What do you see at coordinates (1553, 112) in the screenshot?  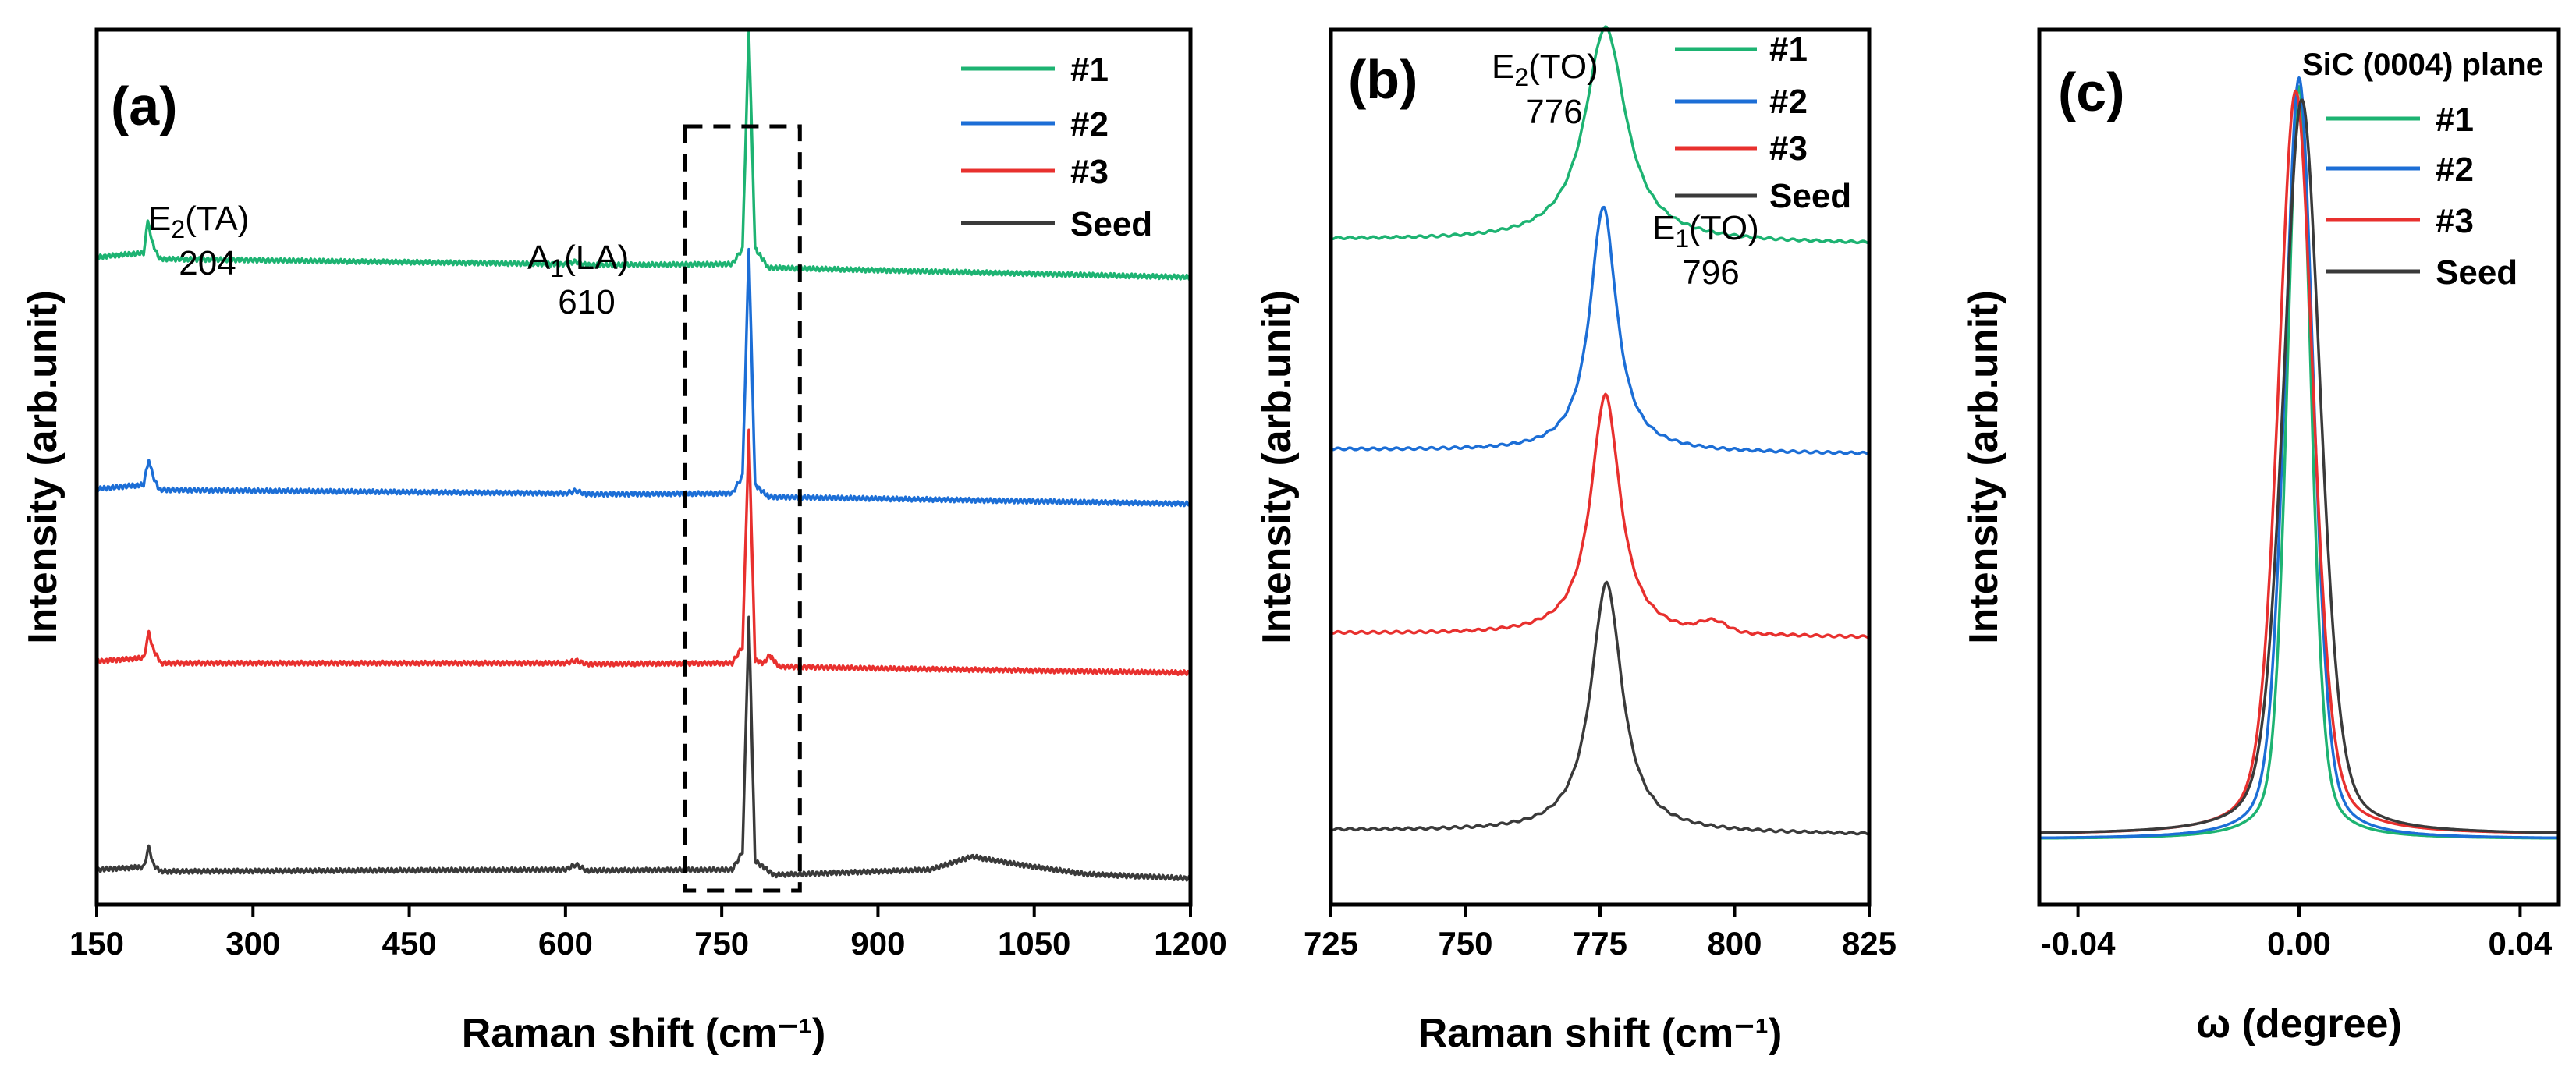 I see `panel-b-annot-e2to-value: 776` at bounding box center [1553, 112].